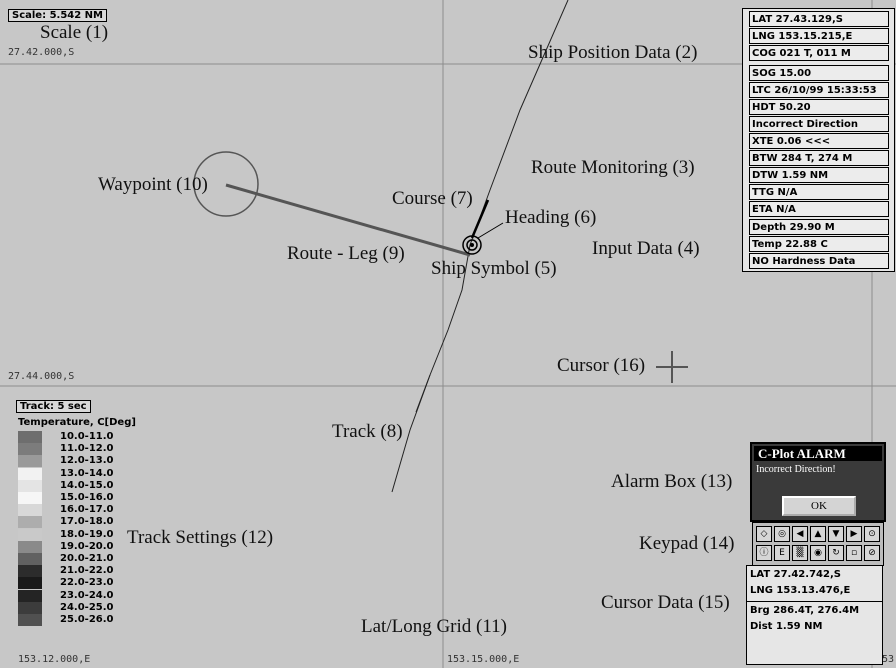 The width and height of the screenshot is (896, 668). I want to click on info-icon: ⓘ, so click(764, 553).